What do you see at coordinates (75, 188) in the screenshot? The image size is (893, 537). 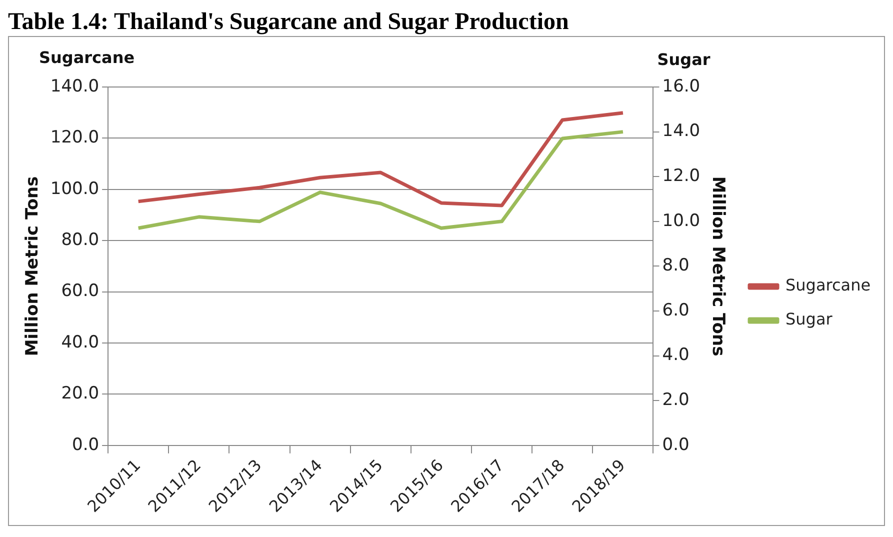 I see `y-tick-label: 100.0` at bounding box center [75, 188].